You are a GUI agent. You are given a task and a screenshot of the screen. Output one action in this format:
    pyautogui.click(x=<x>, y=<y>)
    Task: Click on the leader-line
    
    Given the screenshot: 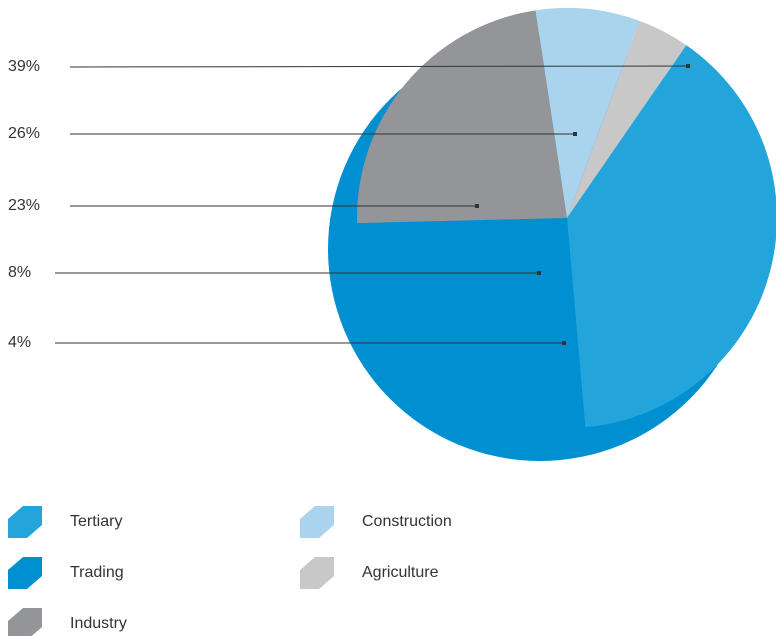 What is the action you would take?
    pyautogui.click(x=379, y=66)
    